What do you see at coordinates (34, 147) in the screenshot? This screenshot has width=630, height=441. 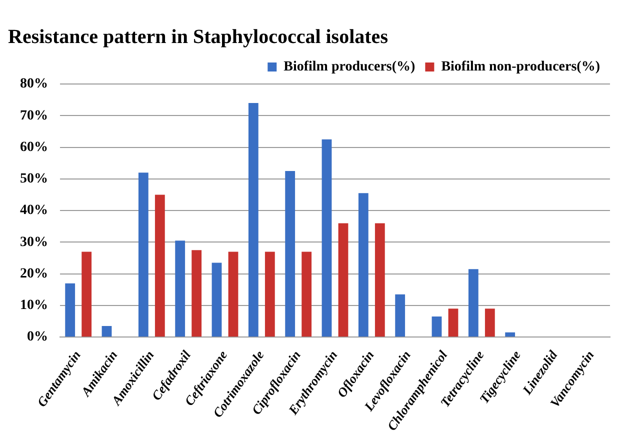 I see `y-tick-label: 60%` at bounding box center [34, 147].